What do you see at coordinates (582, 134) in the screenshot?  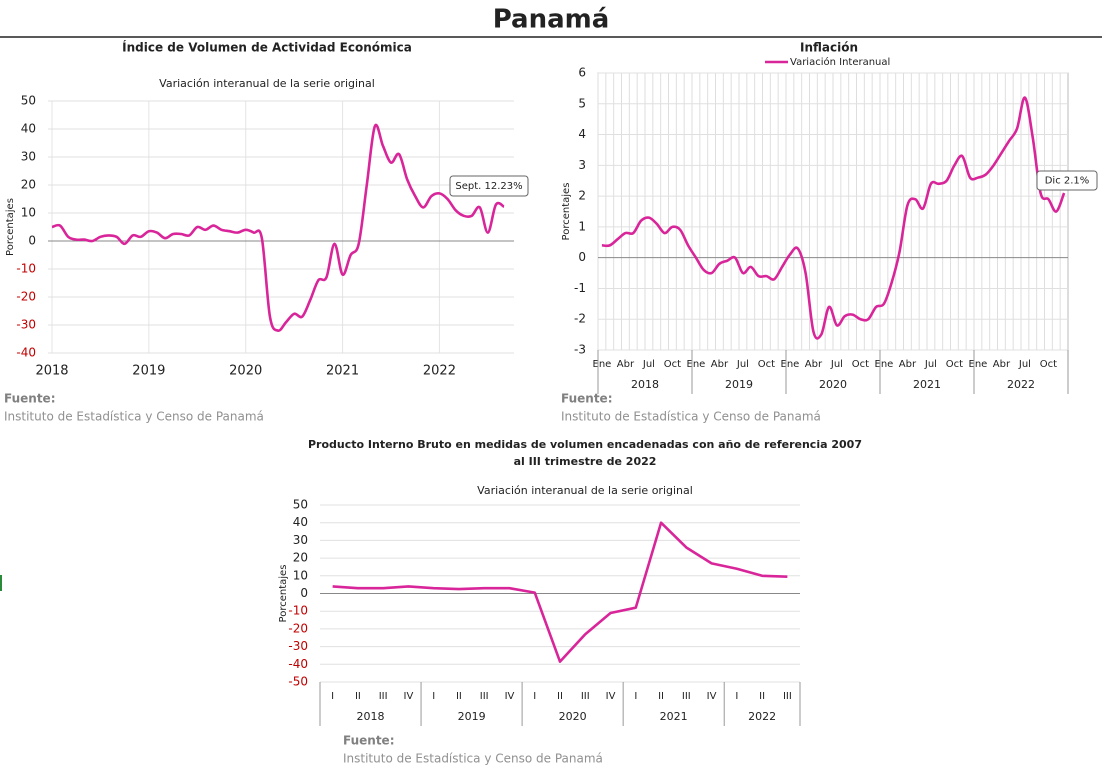 I see `y-tick-label: 4` at bounding box center [582, 134].